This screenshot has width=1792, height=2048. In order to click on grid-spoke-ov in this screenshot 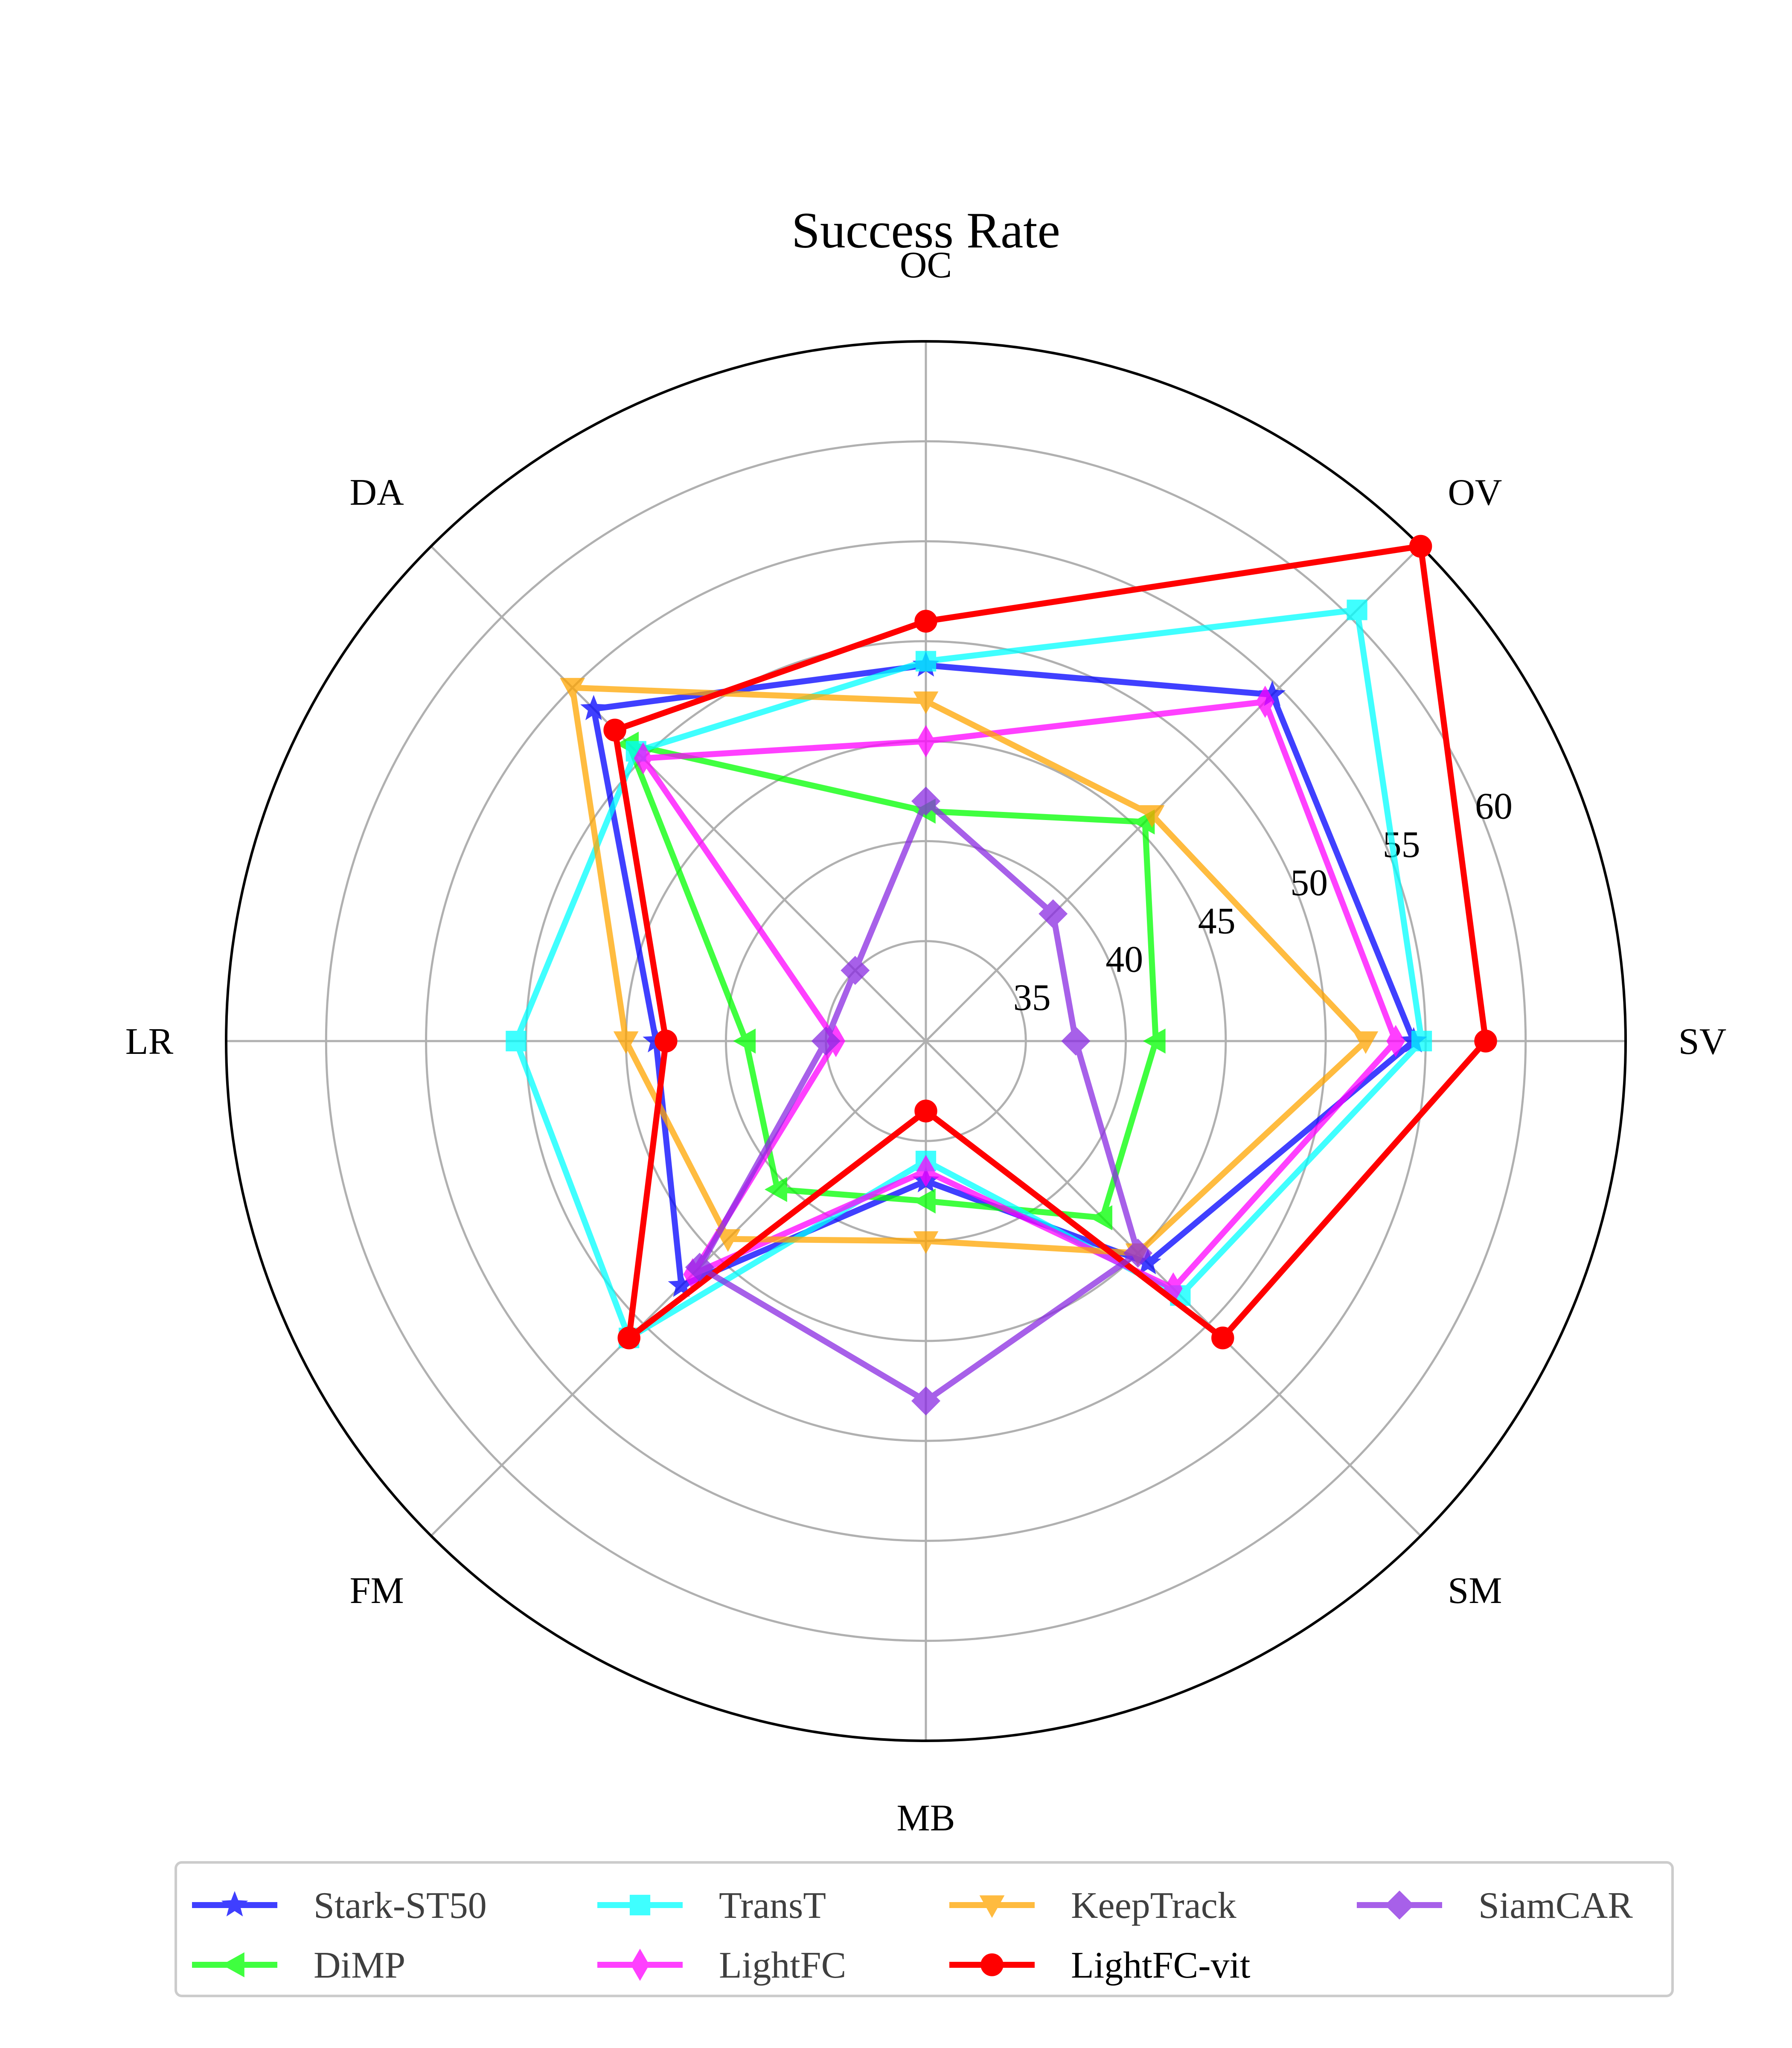, I will do `click(1173, 793)`.